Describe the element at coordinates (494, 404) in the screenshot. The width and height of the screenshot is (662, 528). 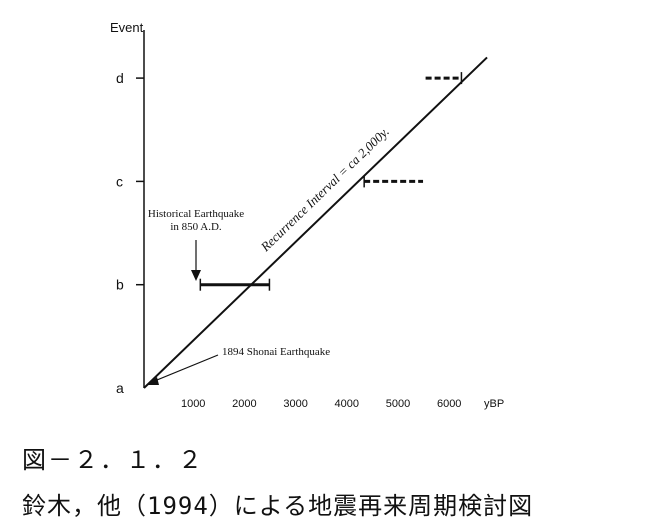
I see `x-axis-title: yBP` at that location.